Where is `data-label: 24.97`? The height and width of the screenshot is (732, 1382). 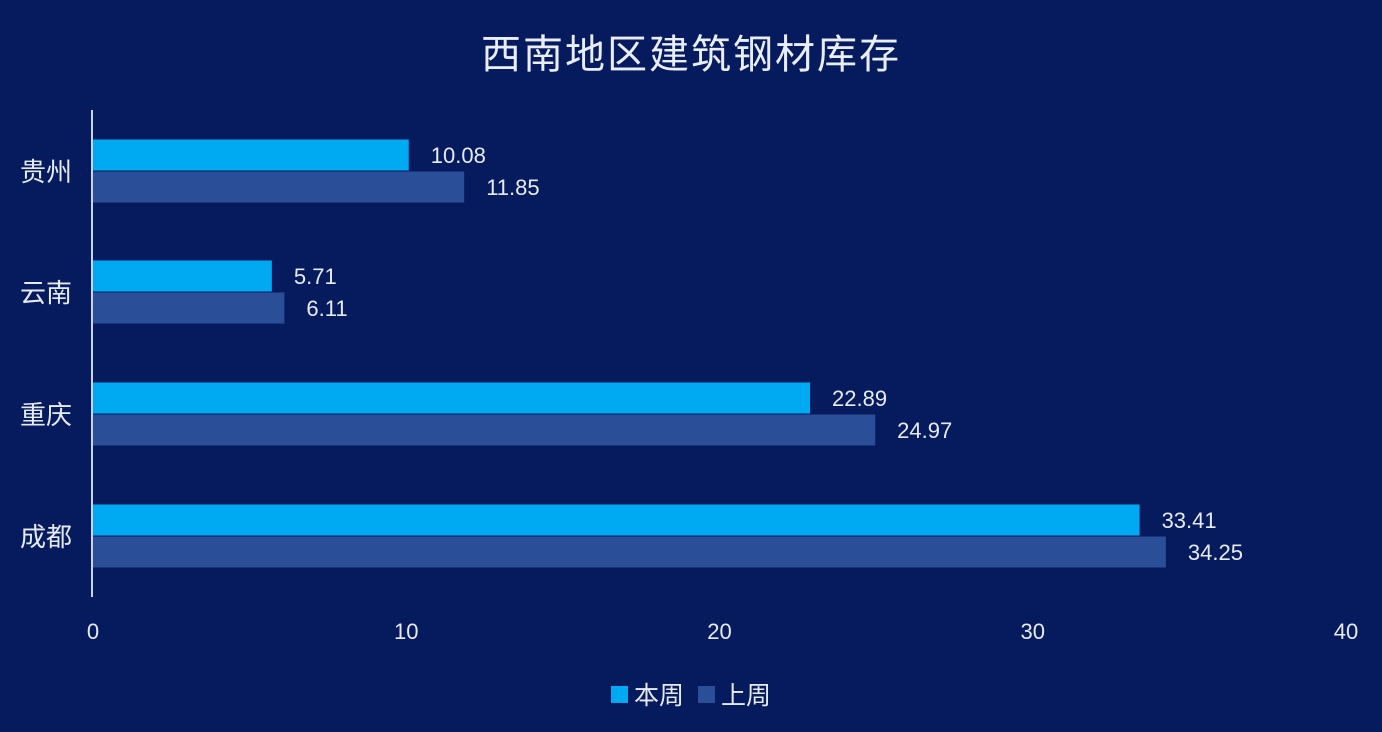
data-label: 24.97 is located at coordinates (924, 430).